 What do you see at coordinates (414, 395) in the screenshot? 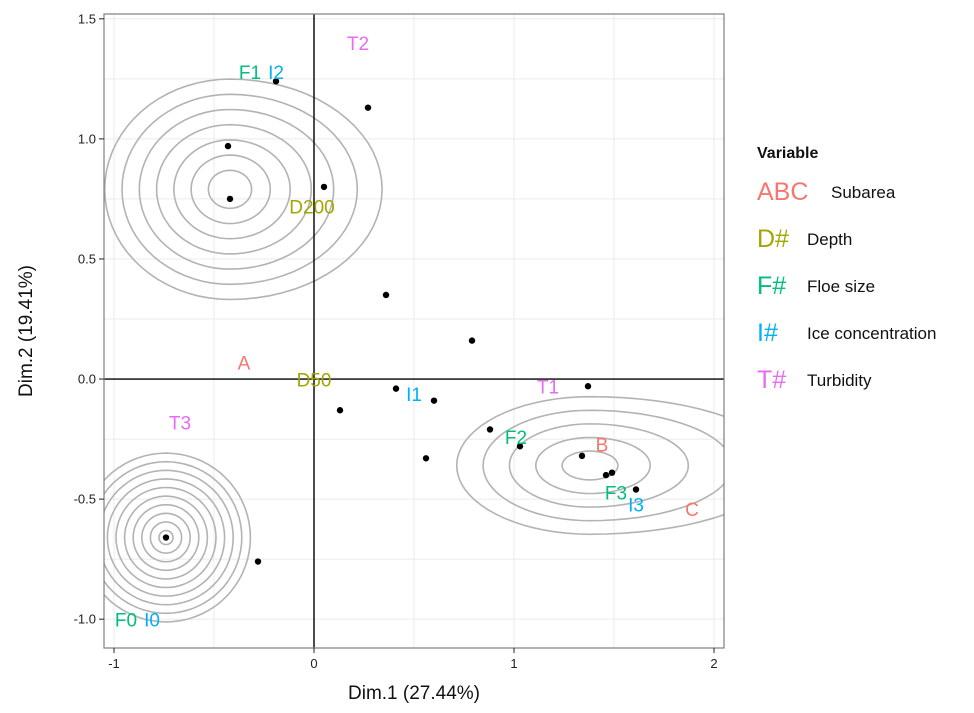
I see `label-I1: I1` at bounding box center [414, 395].